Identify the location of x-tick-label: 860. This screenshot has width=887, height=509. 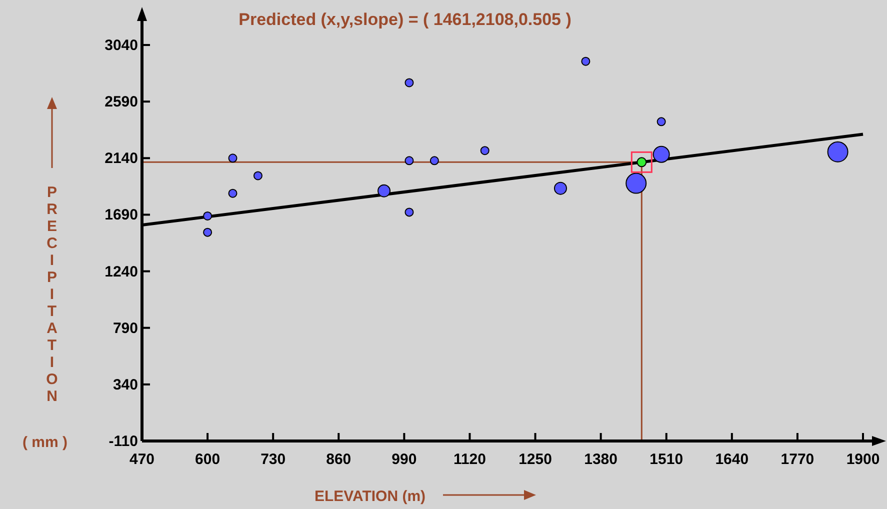
(339, 459).